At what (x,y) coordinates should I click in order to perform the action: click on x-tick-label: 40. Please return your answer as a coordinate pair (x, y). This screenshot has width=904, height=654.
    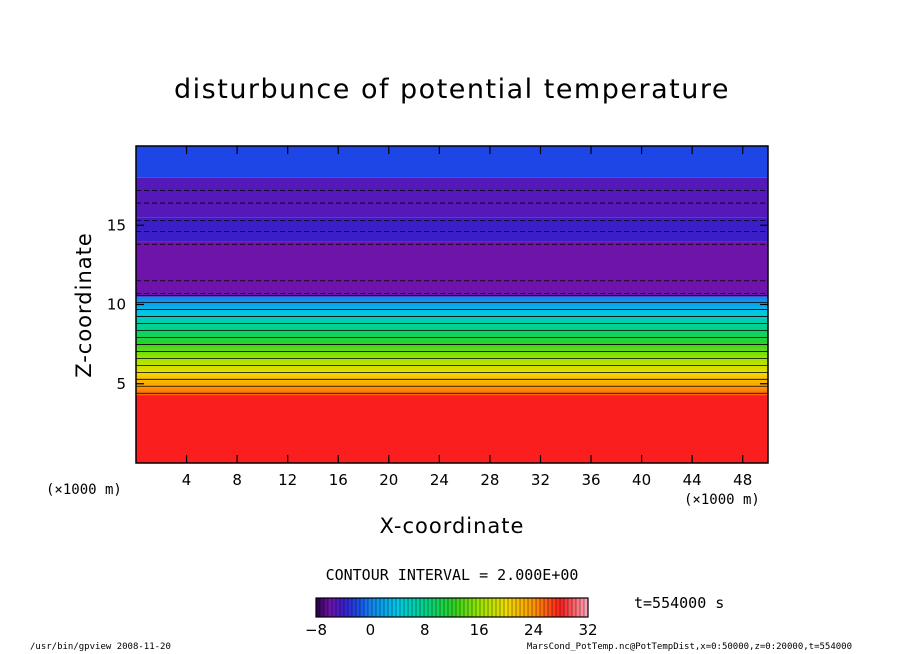
    Looking at the image, I should click on (641, 480).